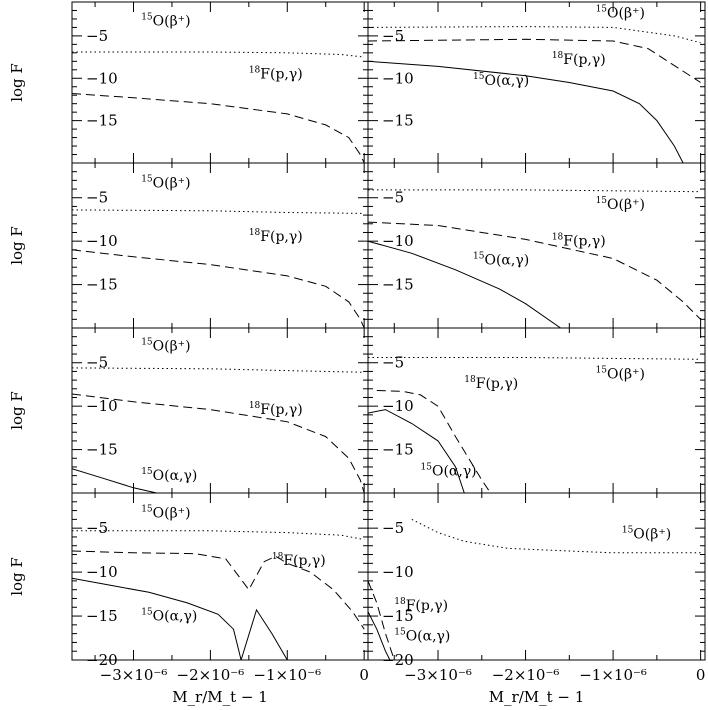 The width and height of the screenshot is (708, 710). I want to click on panel-r1c1: 15O(β⁺) 18F(p,γ) 15O(α,γ), so click(536, 245).